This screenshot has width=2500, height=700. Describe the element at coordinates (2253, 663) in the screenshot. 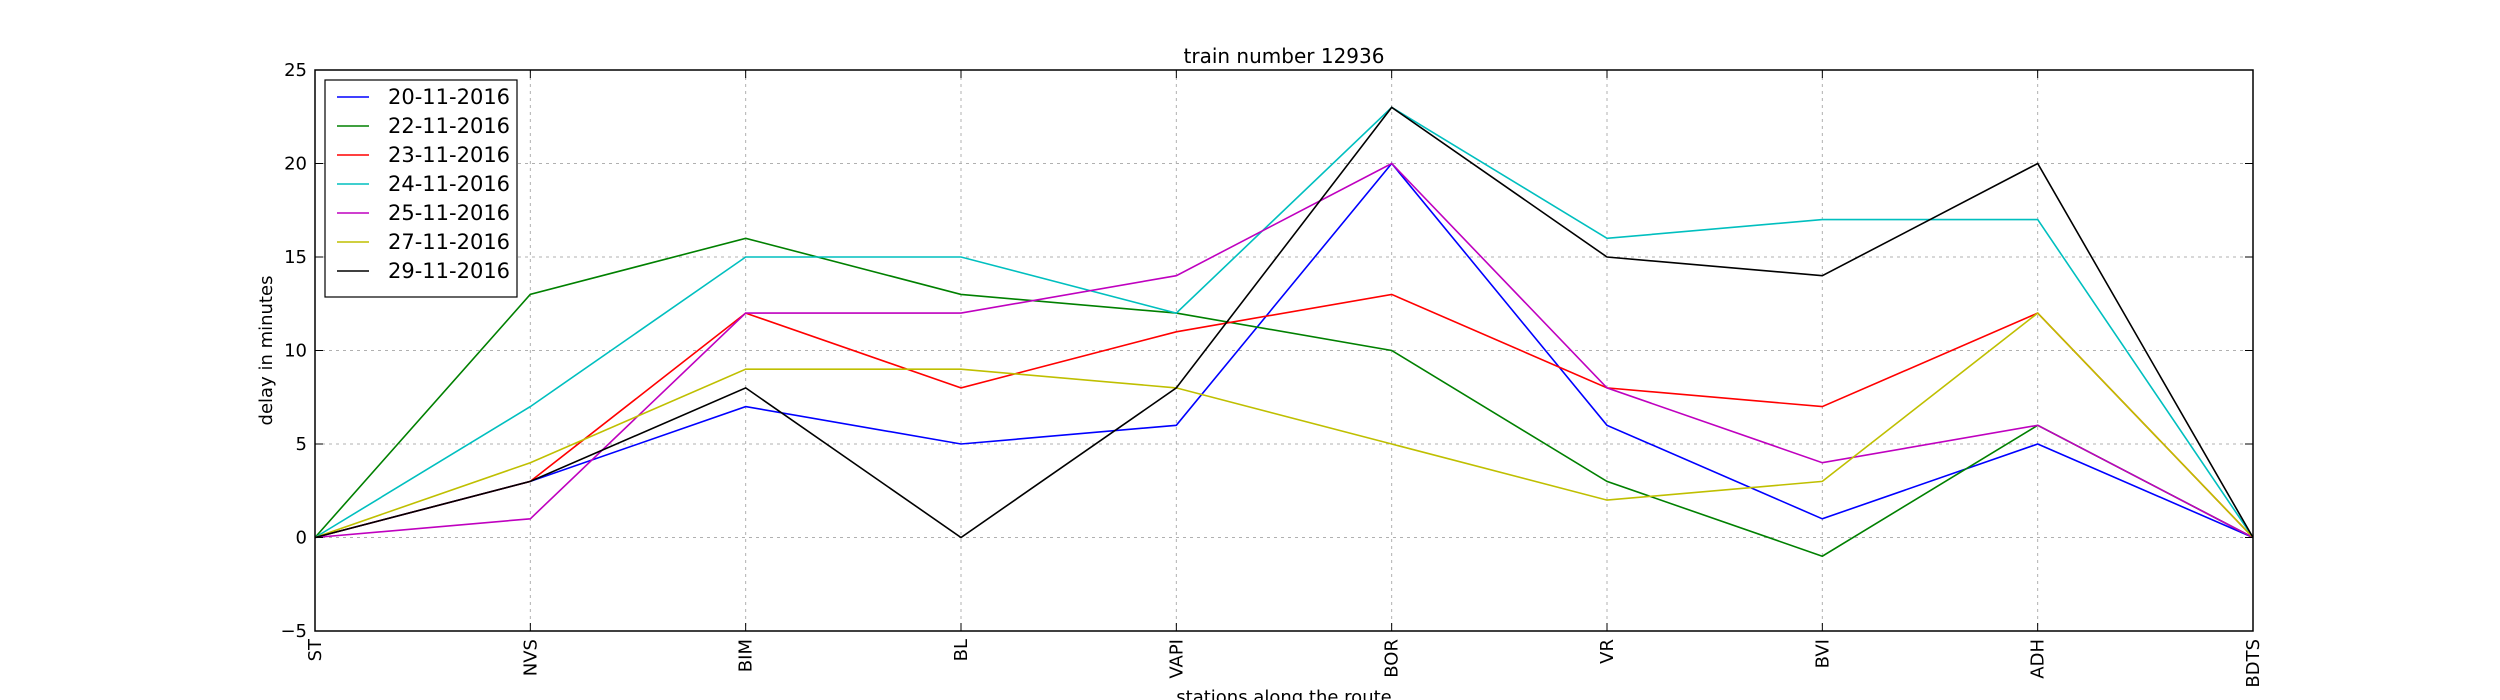

I see `x-tick-label: BDTS` at that location.